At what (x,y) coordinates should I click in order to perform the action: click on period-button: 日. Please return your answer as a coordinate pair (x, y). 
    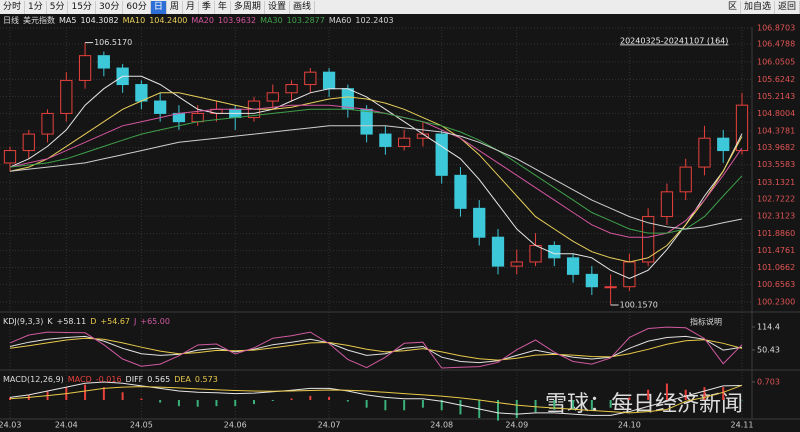
    Looking at the image, I should click on (158, 7).